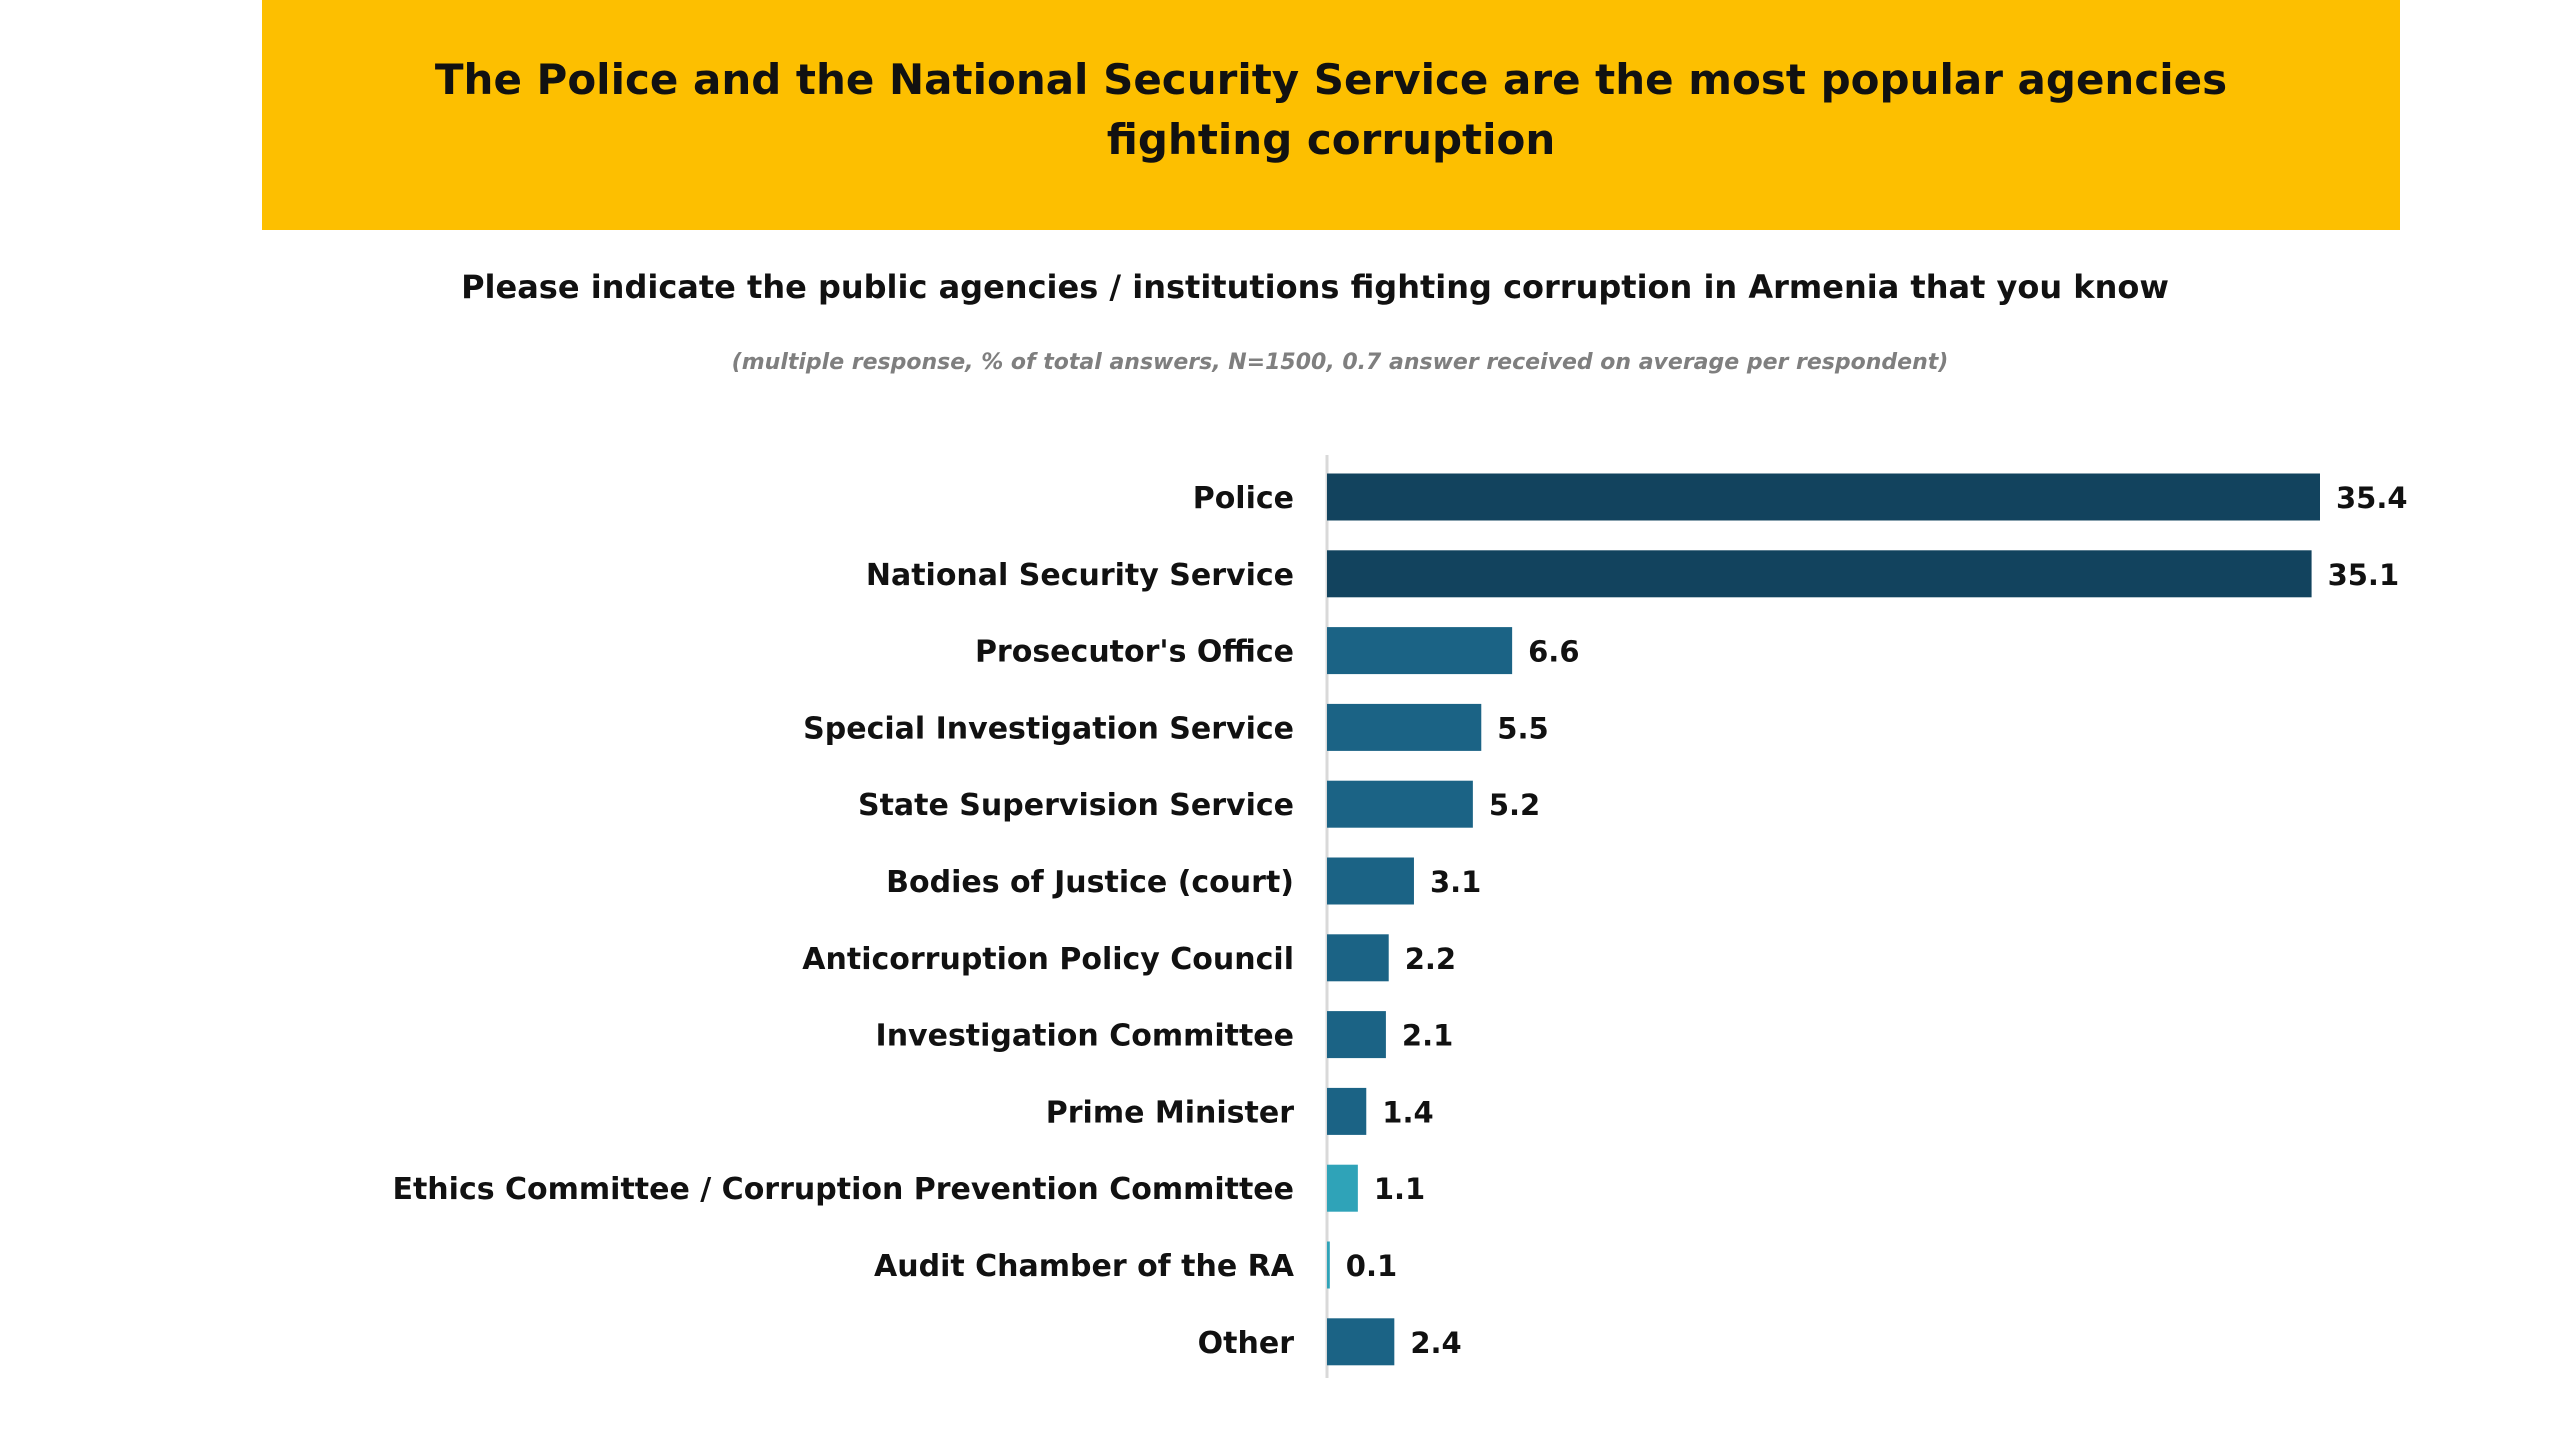 This screenshot has height=1440, width=2560. Describe the element at coordinates (1455, 882) in the screenshot. I see `value-label: 3.1` at that location.